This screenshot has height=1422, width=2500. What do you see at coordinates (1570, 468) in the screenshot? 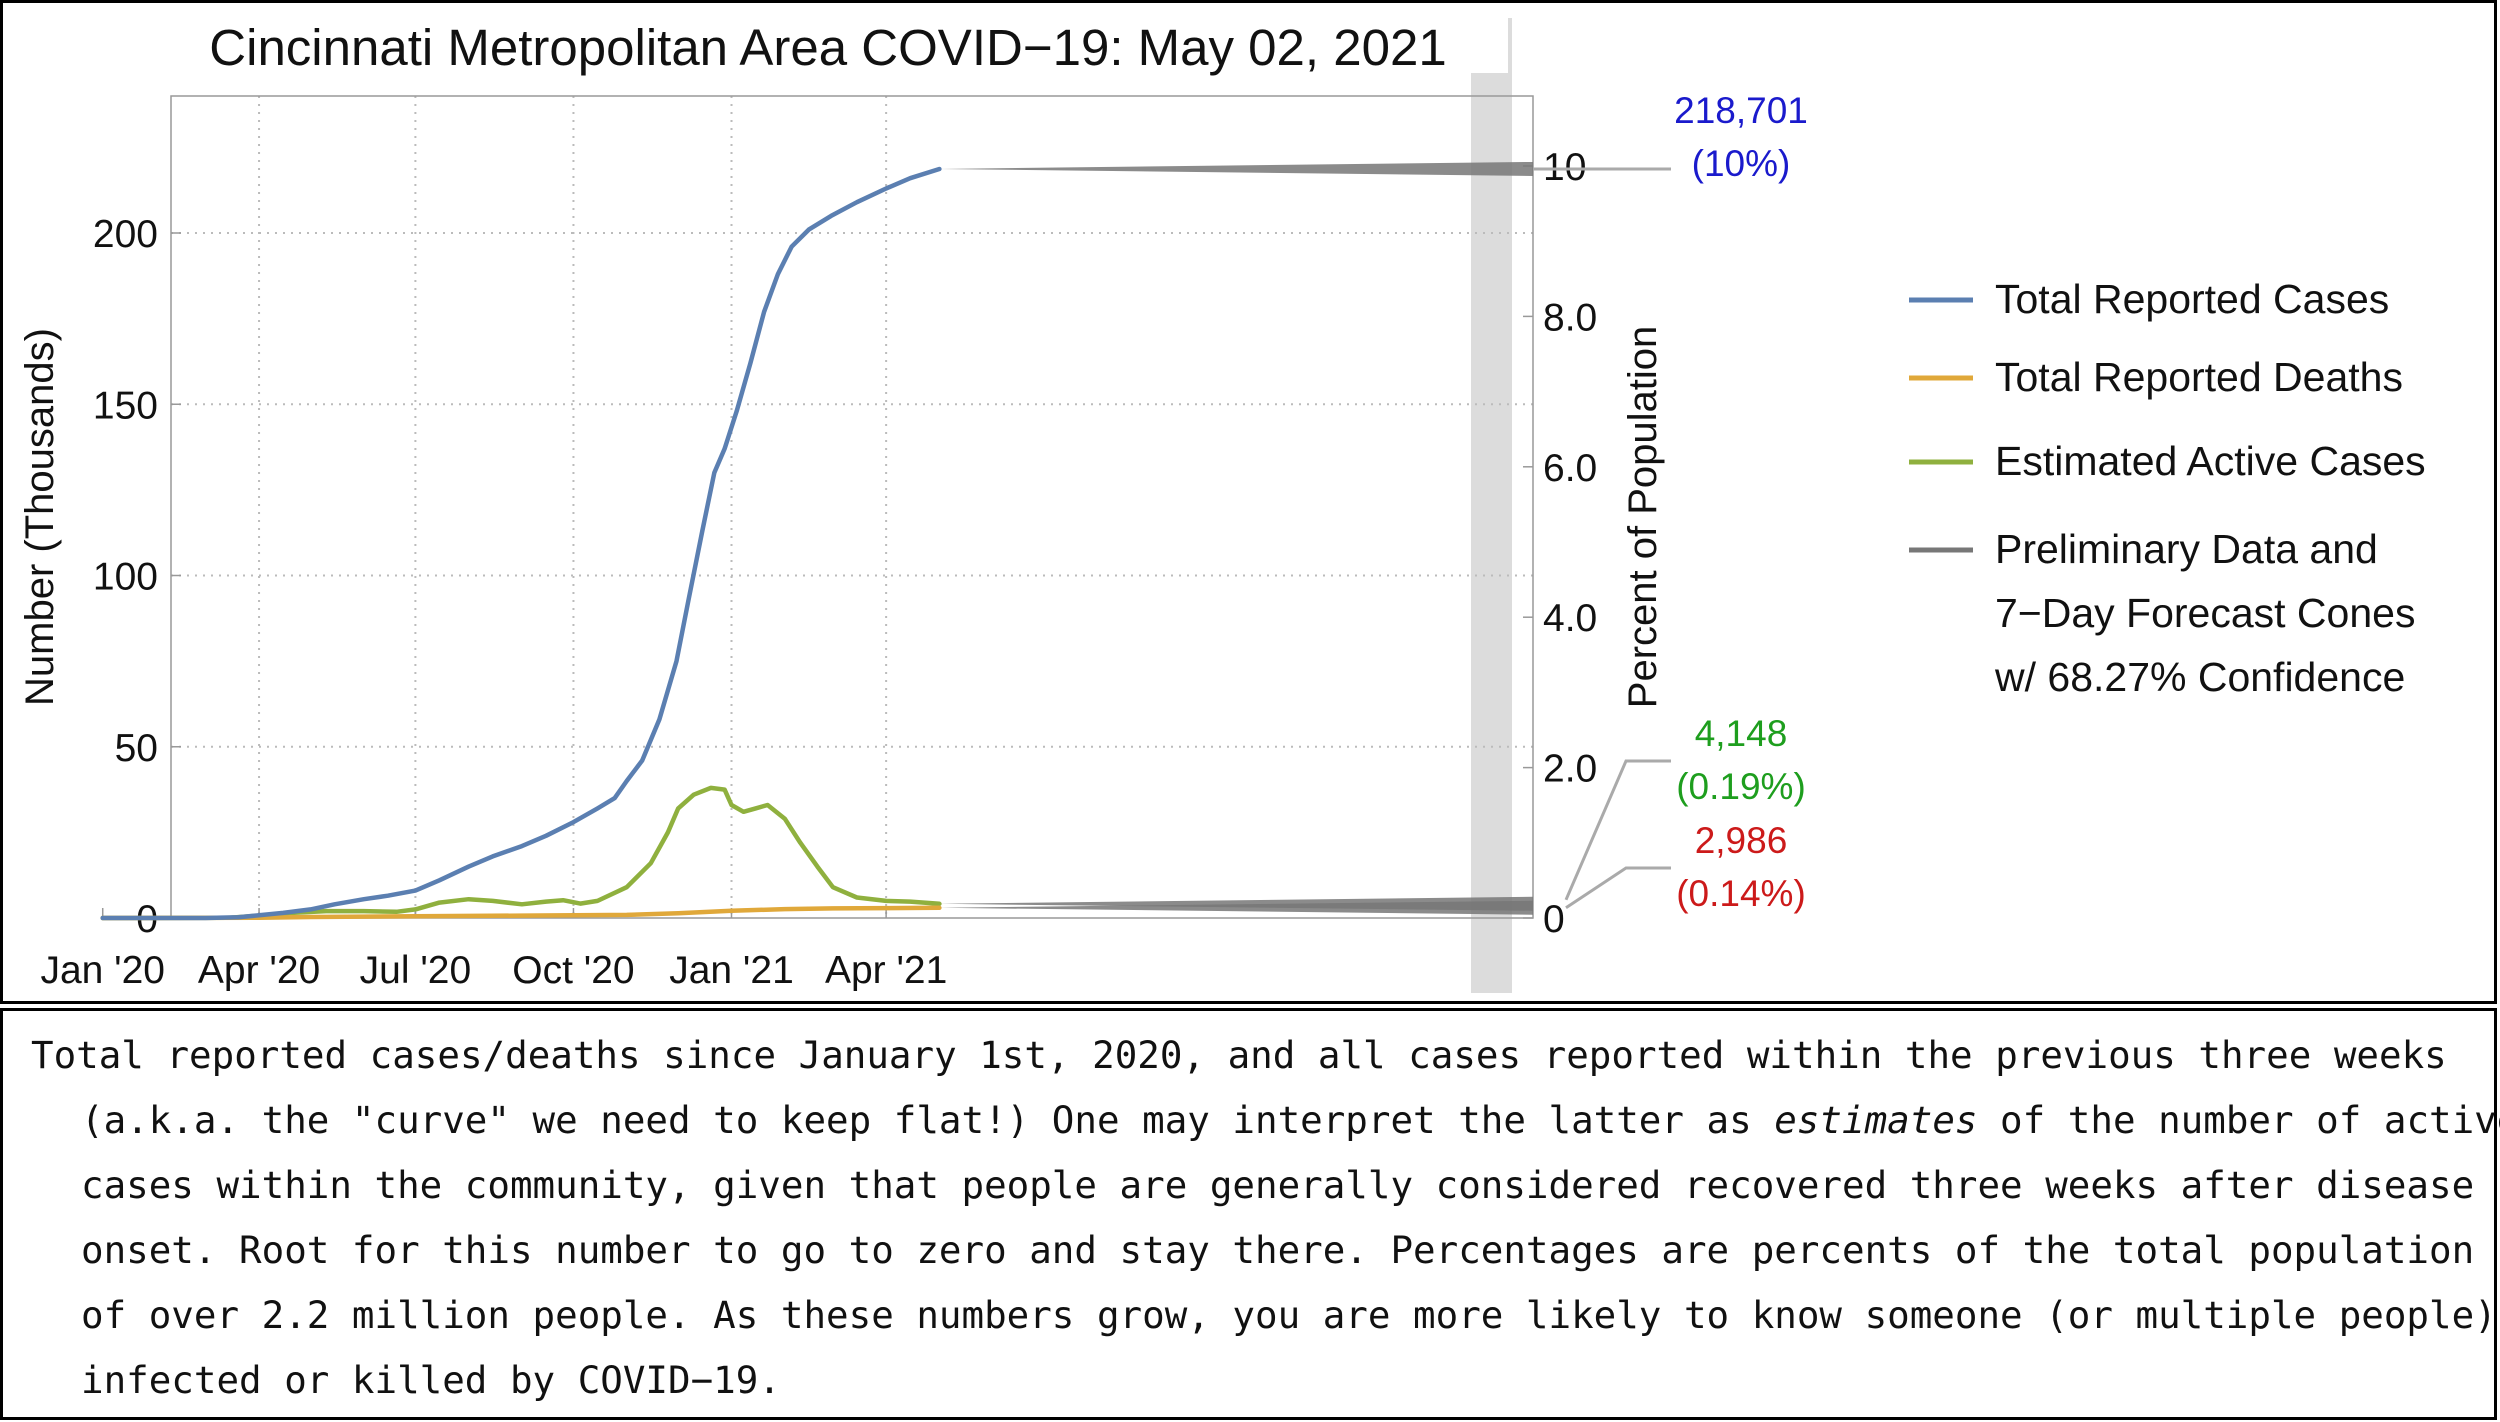
I see `y2-tick-label: 6.0` at bounding box center [1570, 468].